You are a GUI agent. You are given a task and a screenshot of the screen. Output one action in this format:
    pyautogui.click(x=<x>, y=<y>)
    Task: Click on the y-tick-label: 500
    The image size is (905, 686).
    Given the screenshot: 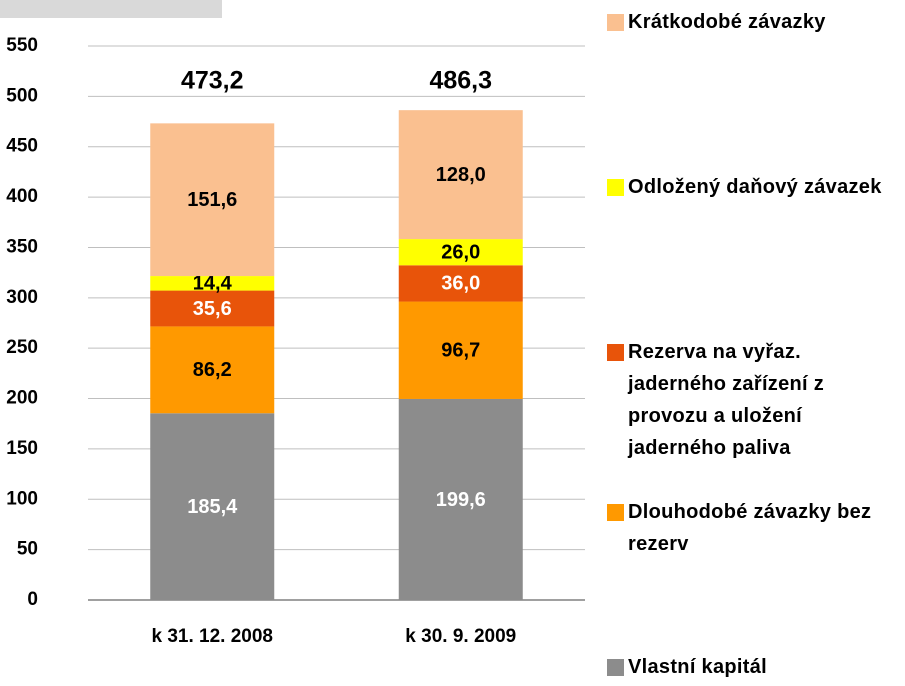 What is the action you would take?
    pyautogui.click(x=22, y=95)
    